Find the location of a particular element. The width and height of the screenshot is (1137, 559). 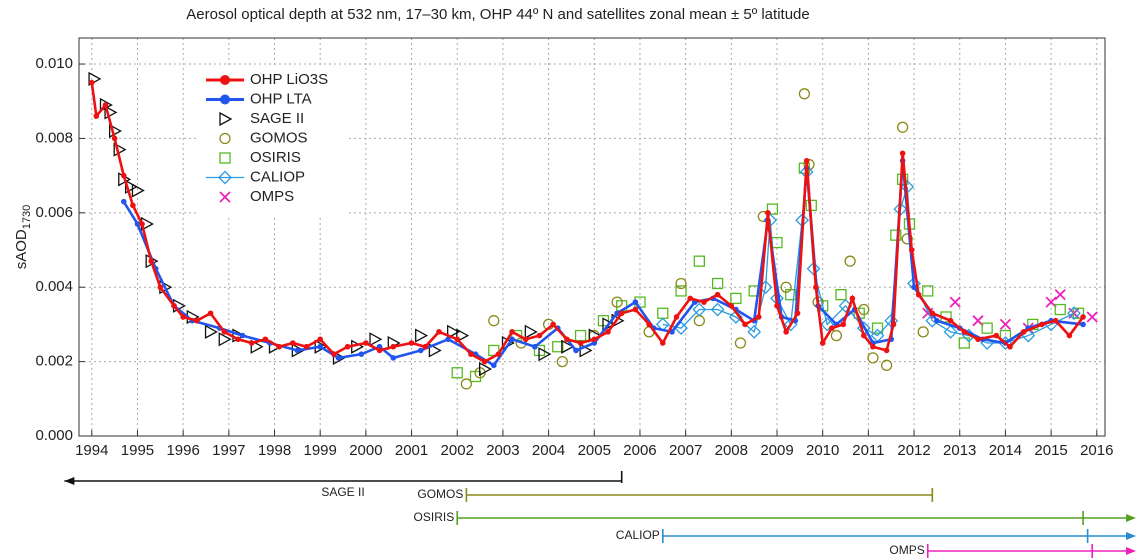

x-tick-label: 1996 is located at coordinates (182, 450).